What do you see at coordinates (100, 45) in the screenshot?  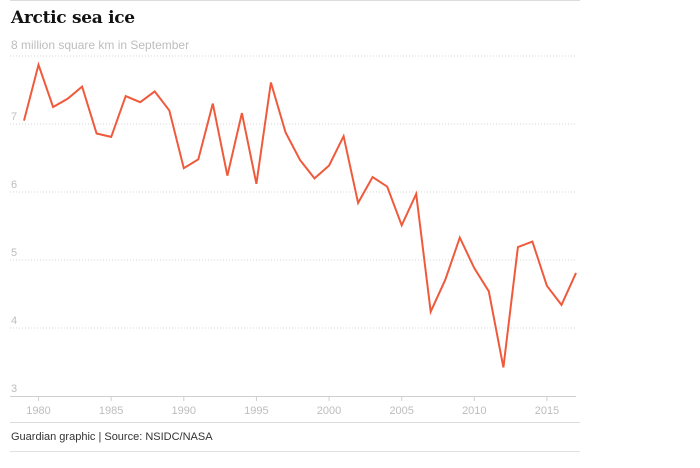 I see `chart-subtitle: 8 million square km in September` at bounding box center [100, 45].